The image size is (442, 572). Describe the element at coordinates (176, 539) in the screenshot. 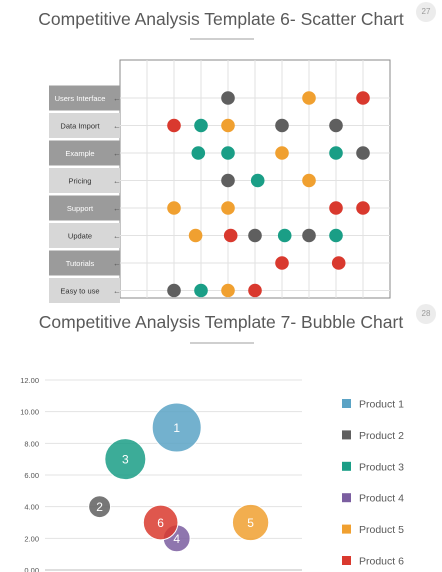

I see `bubble-label: 4` at that location.